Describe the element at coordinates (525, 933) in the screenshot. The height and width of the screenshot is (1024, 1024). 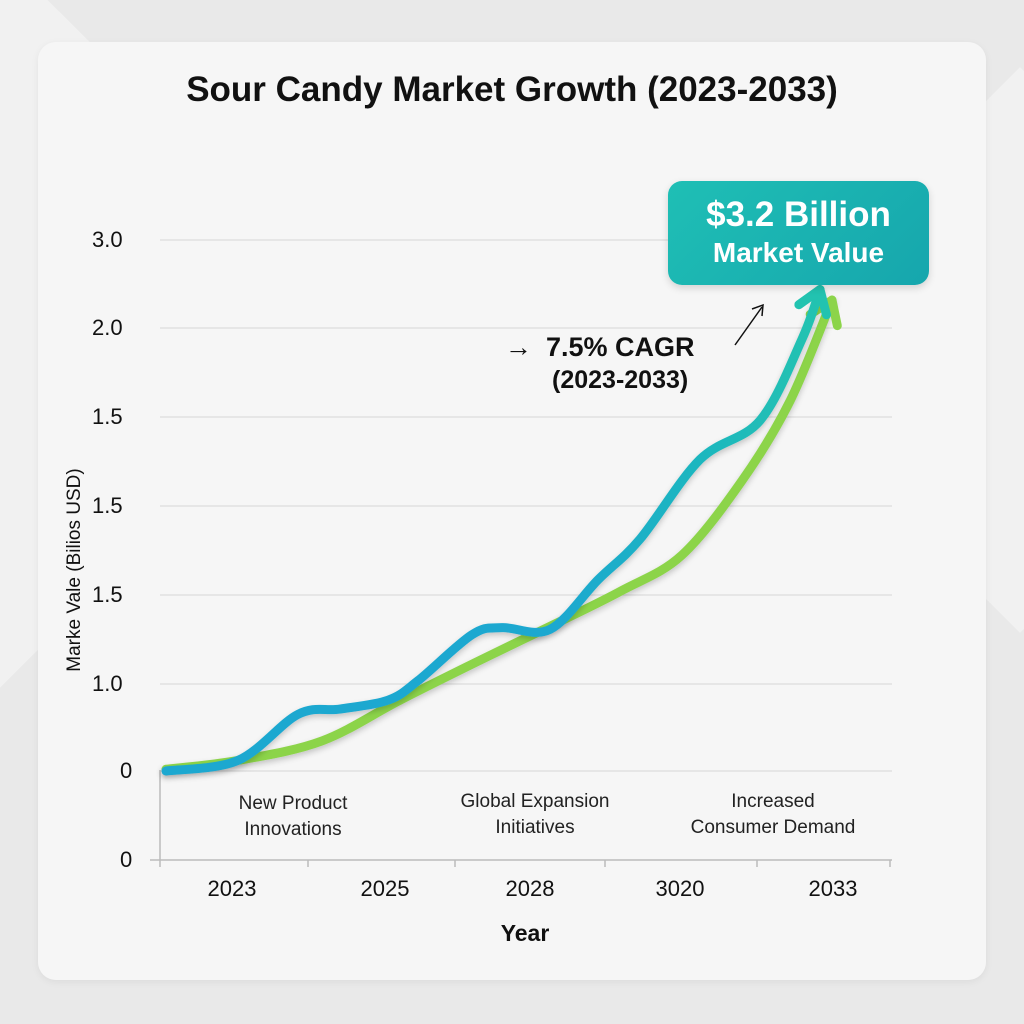
I see `x-axis-label: Year` at that location.